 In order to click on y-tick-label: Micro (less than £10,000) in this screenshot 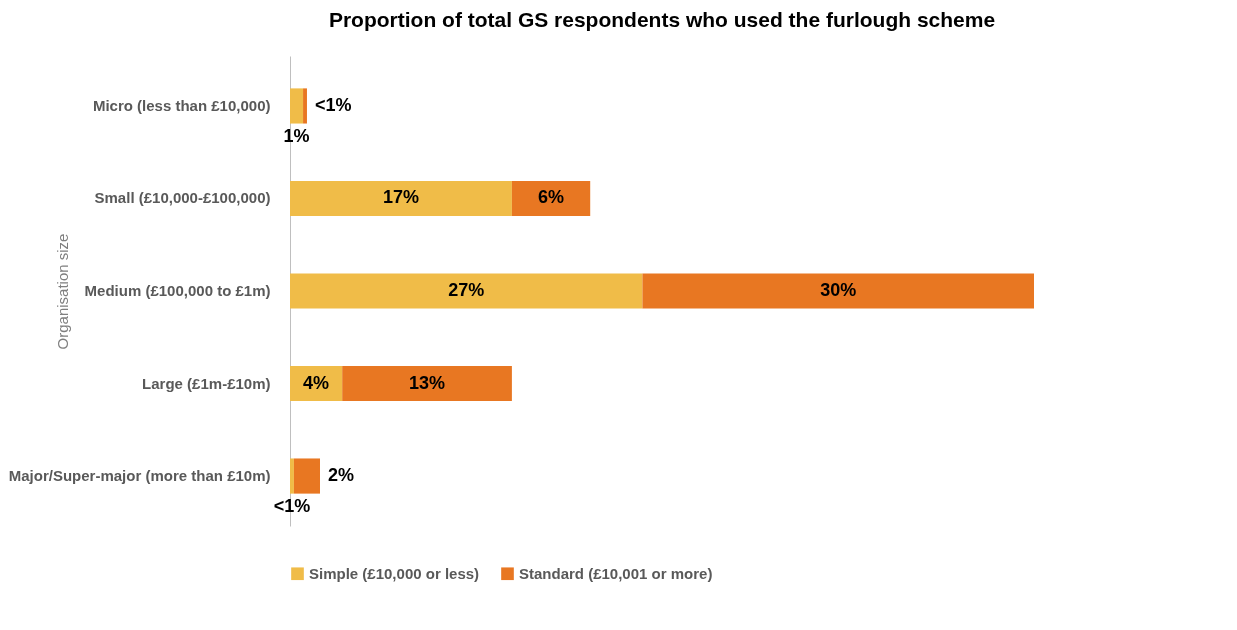, I will do `click(181, 105)`.